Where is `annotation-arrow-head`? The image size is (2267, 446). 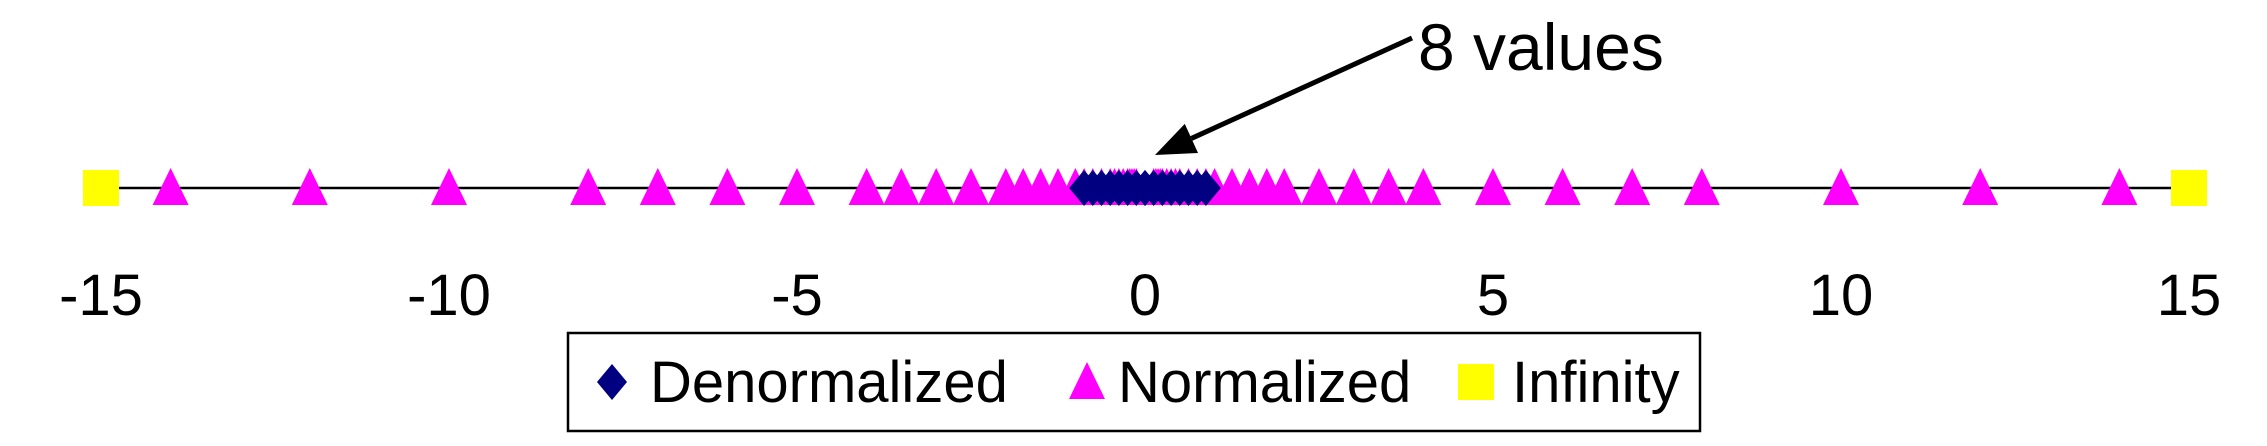 annotation-arrow-head is located at coordinates (1177, 139).